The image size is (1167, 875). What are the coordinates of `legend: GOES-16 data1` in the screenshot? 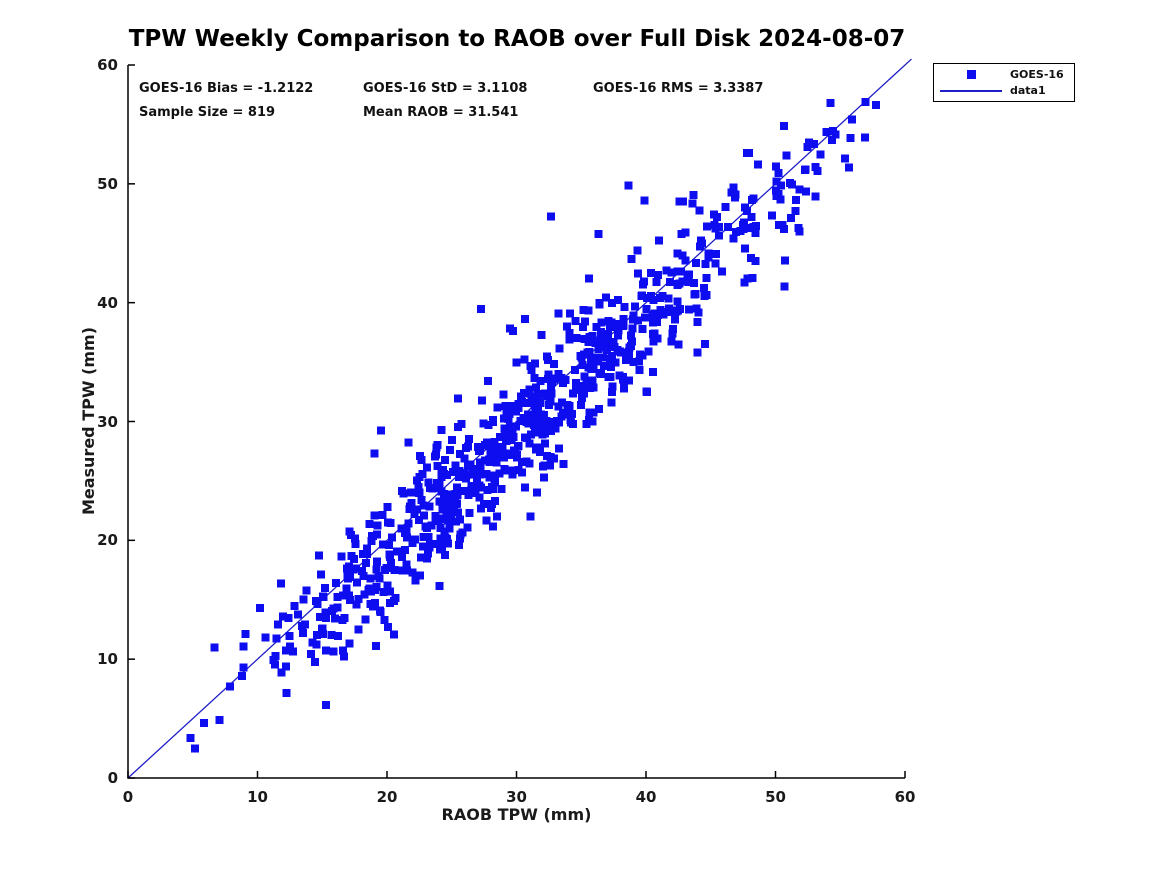 It's located at (1004, 82).